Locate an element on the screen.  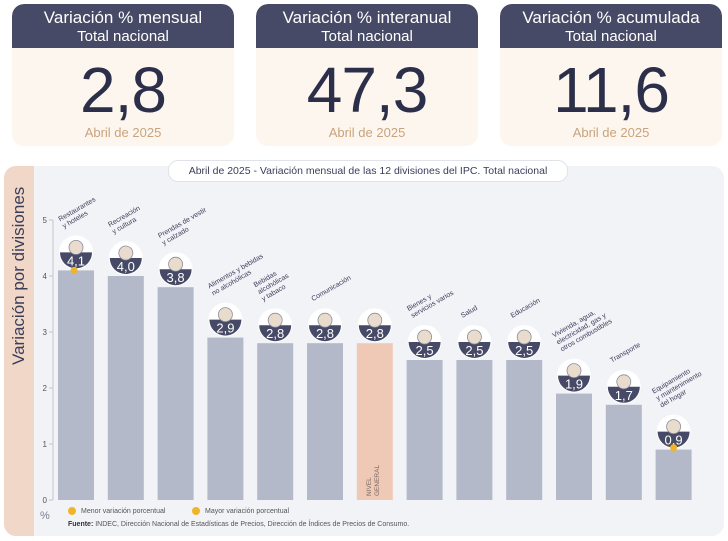
bus-icon is located at coordinates (624, 382).